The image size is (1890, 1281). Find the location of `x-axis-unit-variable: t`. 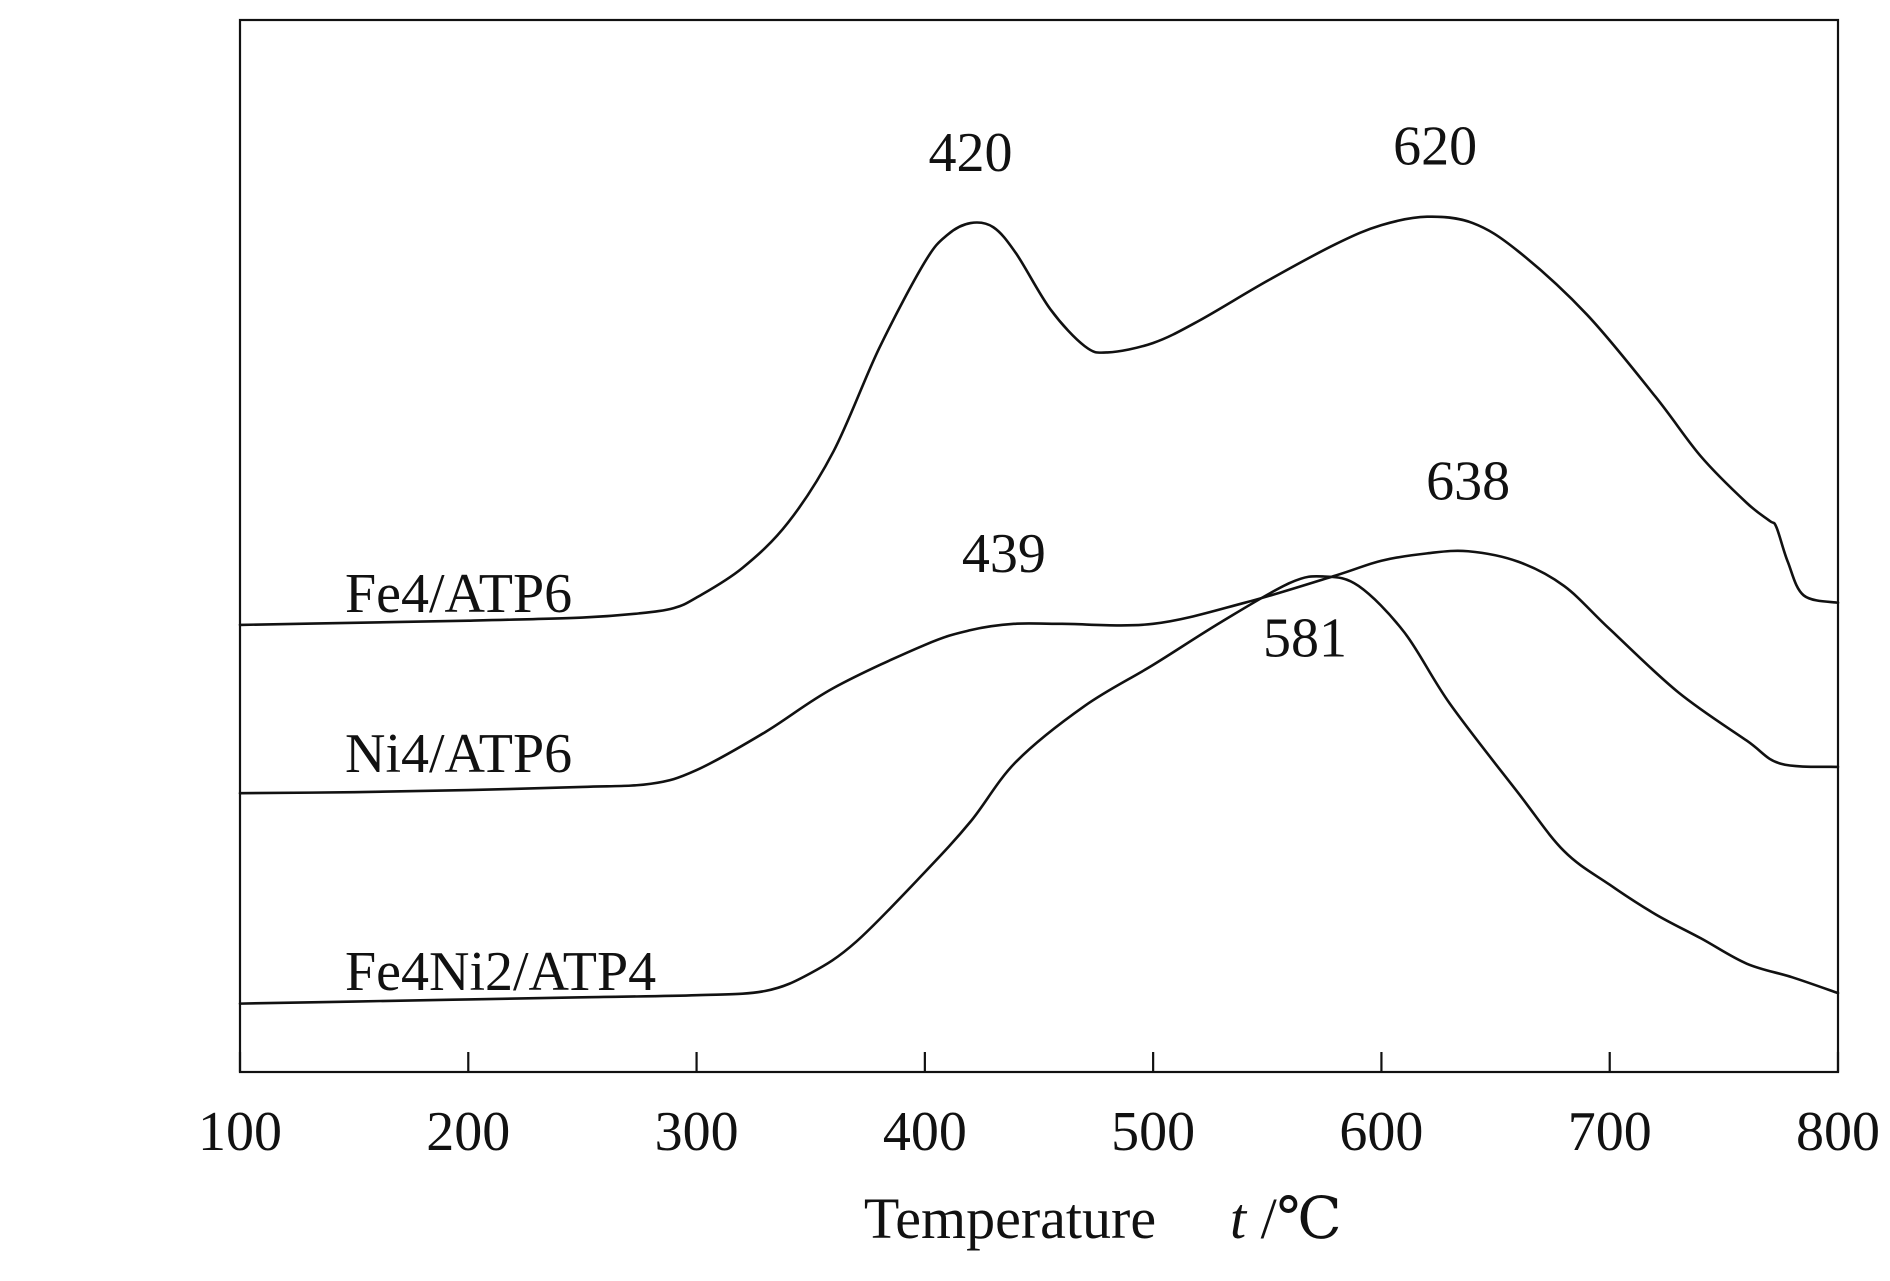

x-axis-unit-variable: t is located at coordinates (1239, 1218).